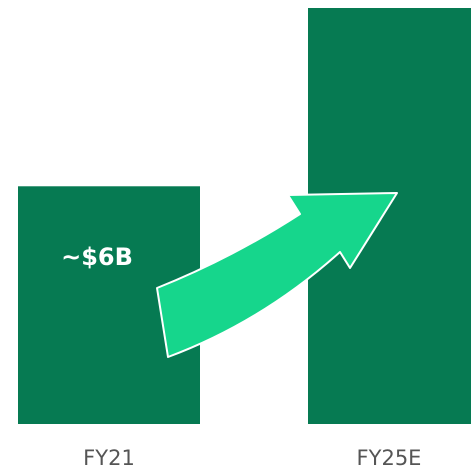  I want to click on value-label: ~$6B, so click(97, 257).